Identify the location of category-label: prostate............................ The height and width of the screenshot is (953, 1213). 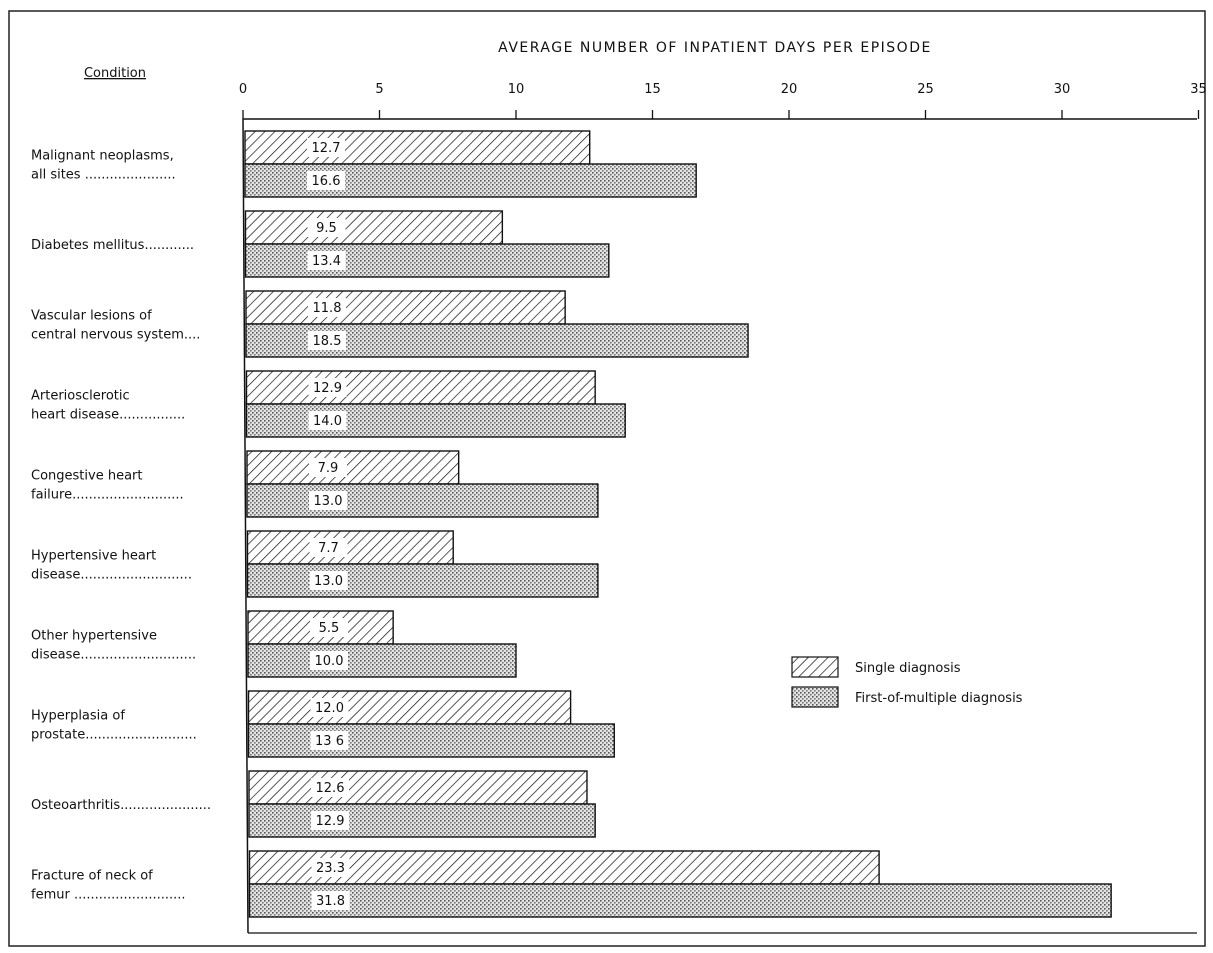
(114, 735).